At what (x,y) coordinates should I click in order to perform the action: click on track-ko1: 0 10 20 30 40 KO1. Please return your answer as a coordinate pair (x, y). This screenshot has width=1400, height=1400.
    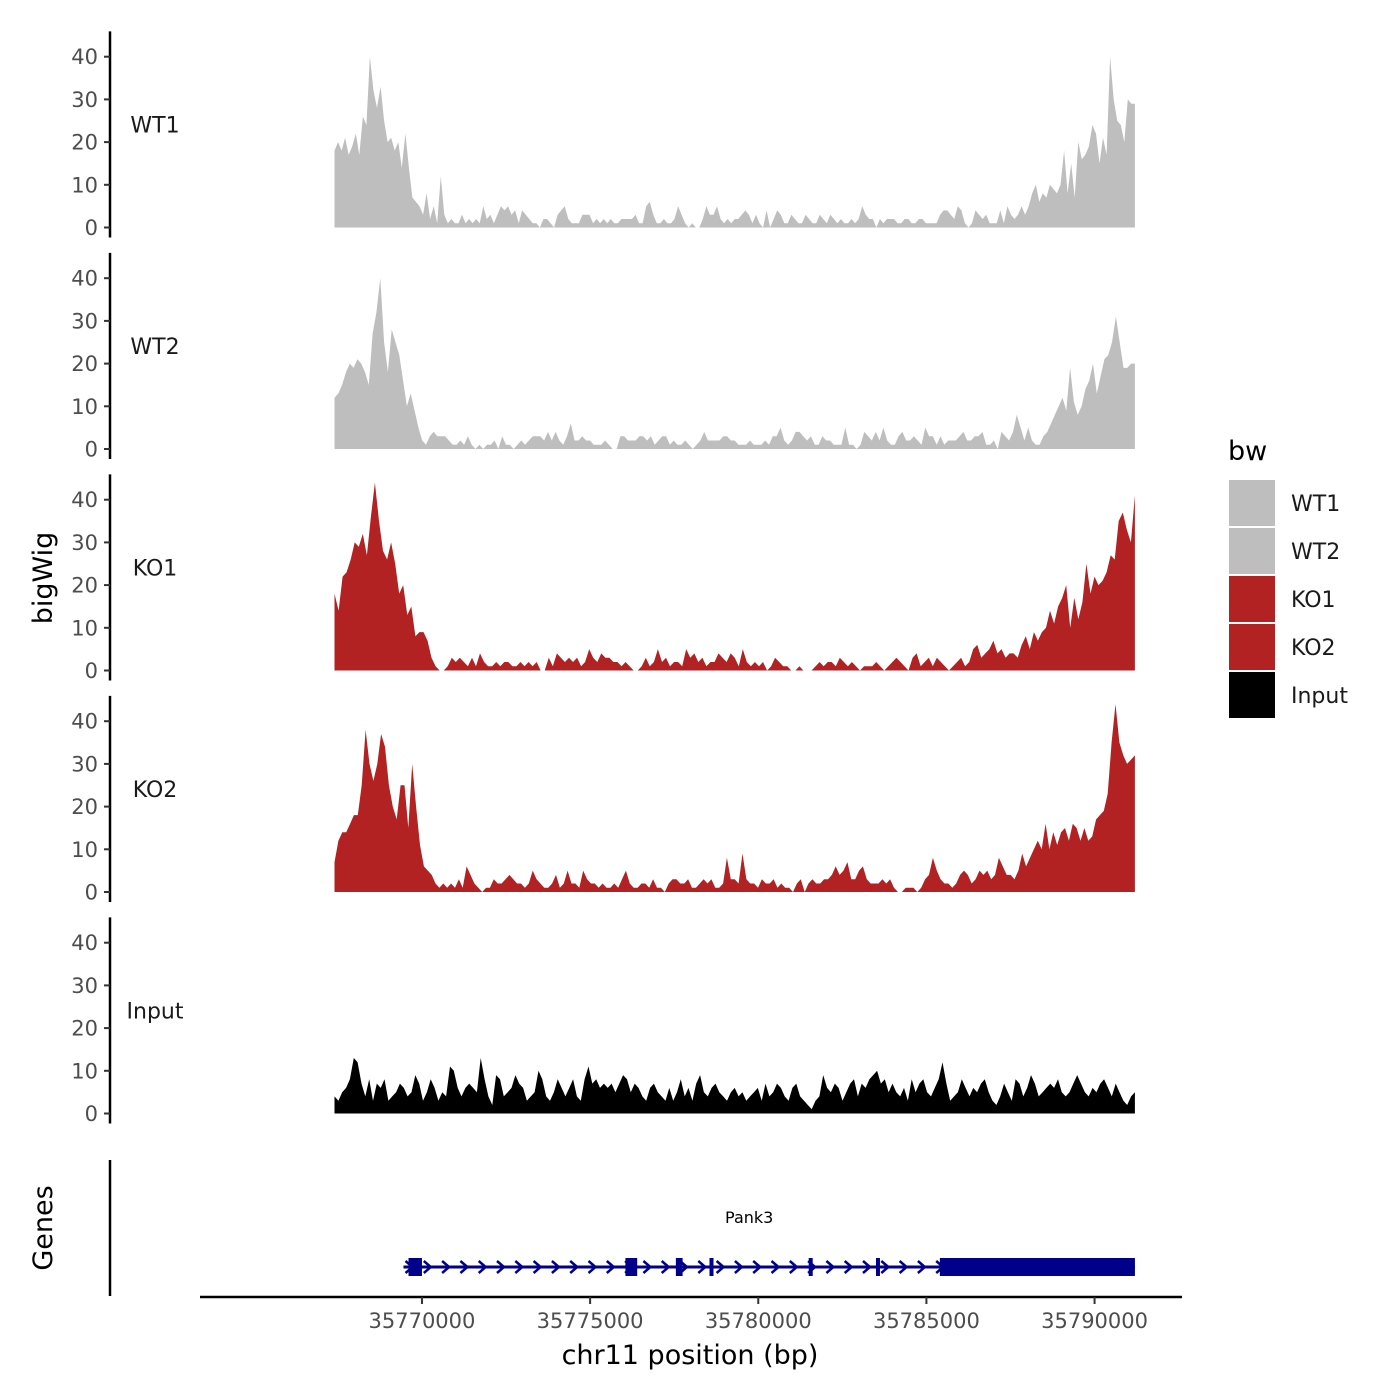
    Looking at the image, I should click on (603, 578).